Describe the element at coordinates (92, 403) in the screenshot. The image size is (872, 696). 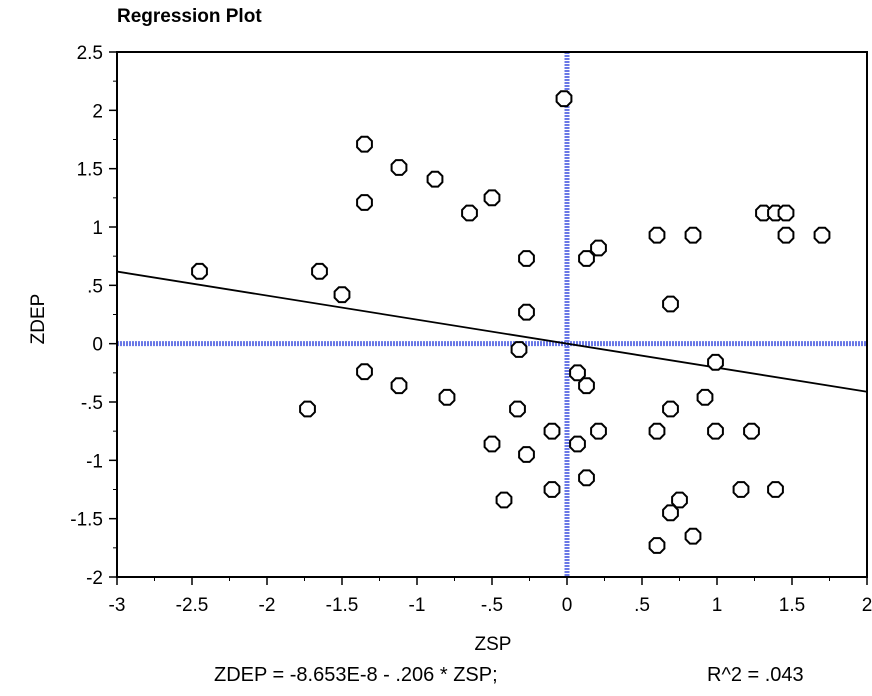
I see `y-tick-label: -.5` at that location.